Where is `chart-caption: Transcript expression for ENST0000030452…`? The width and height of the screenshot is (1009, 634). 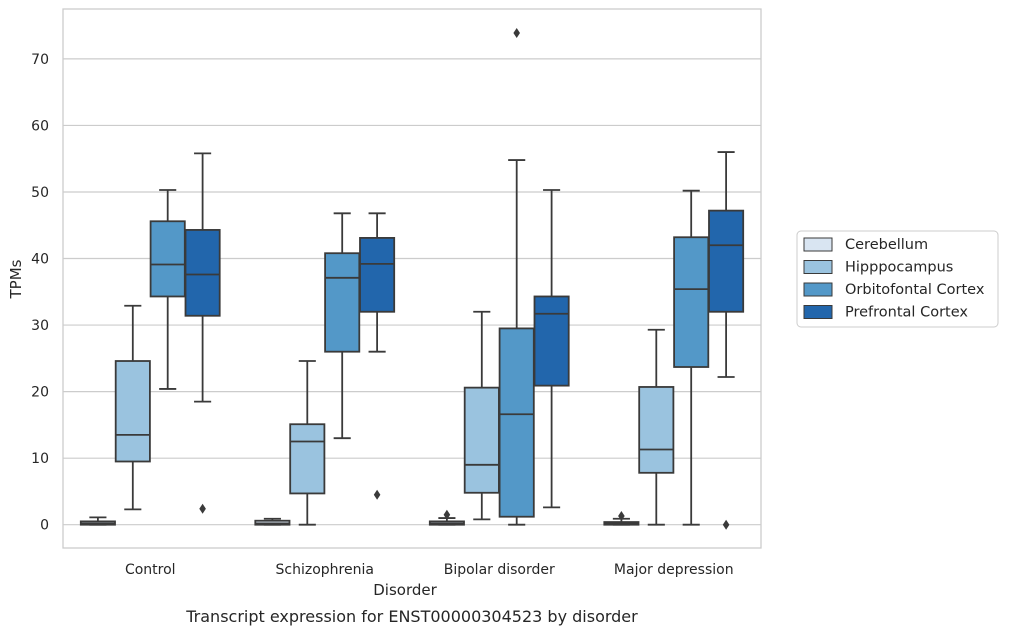 chart-caption: Transcript expression for ENST0000030452… is located at coordinates (411, 616).